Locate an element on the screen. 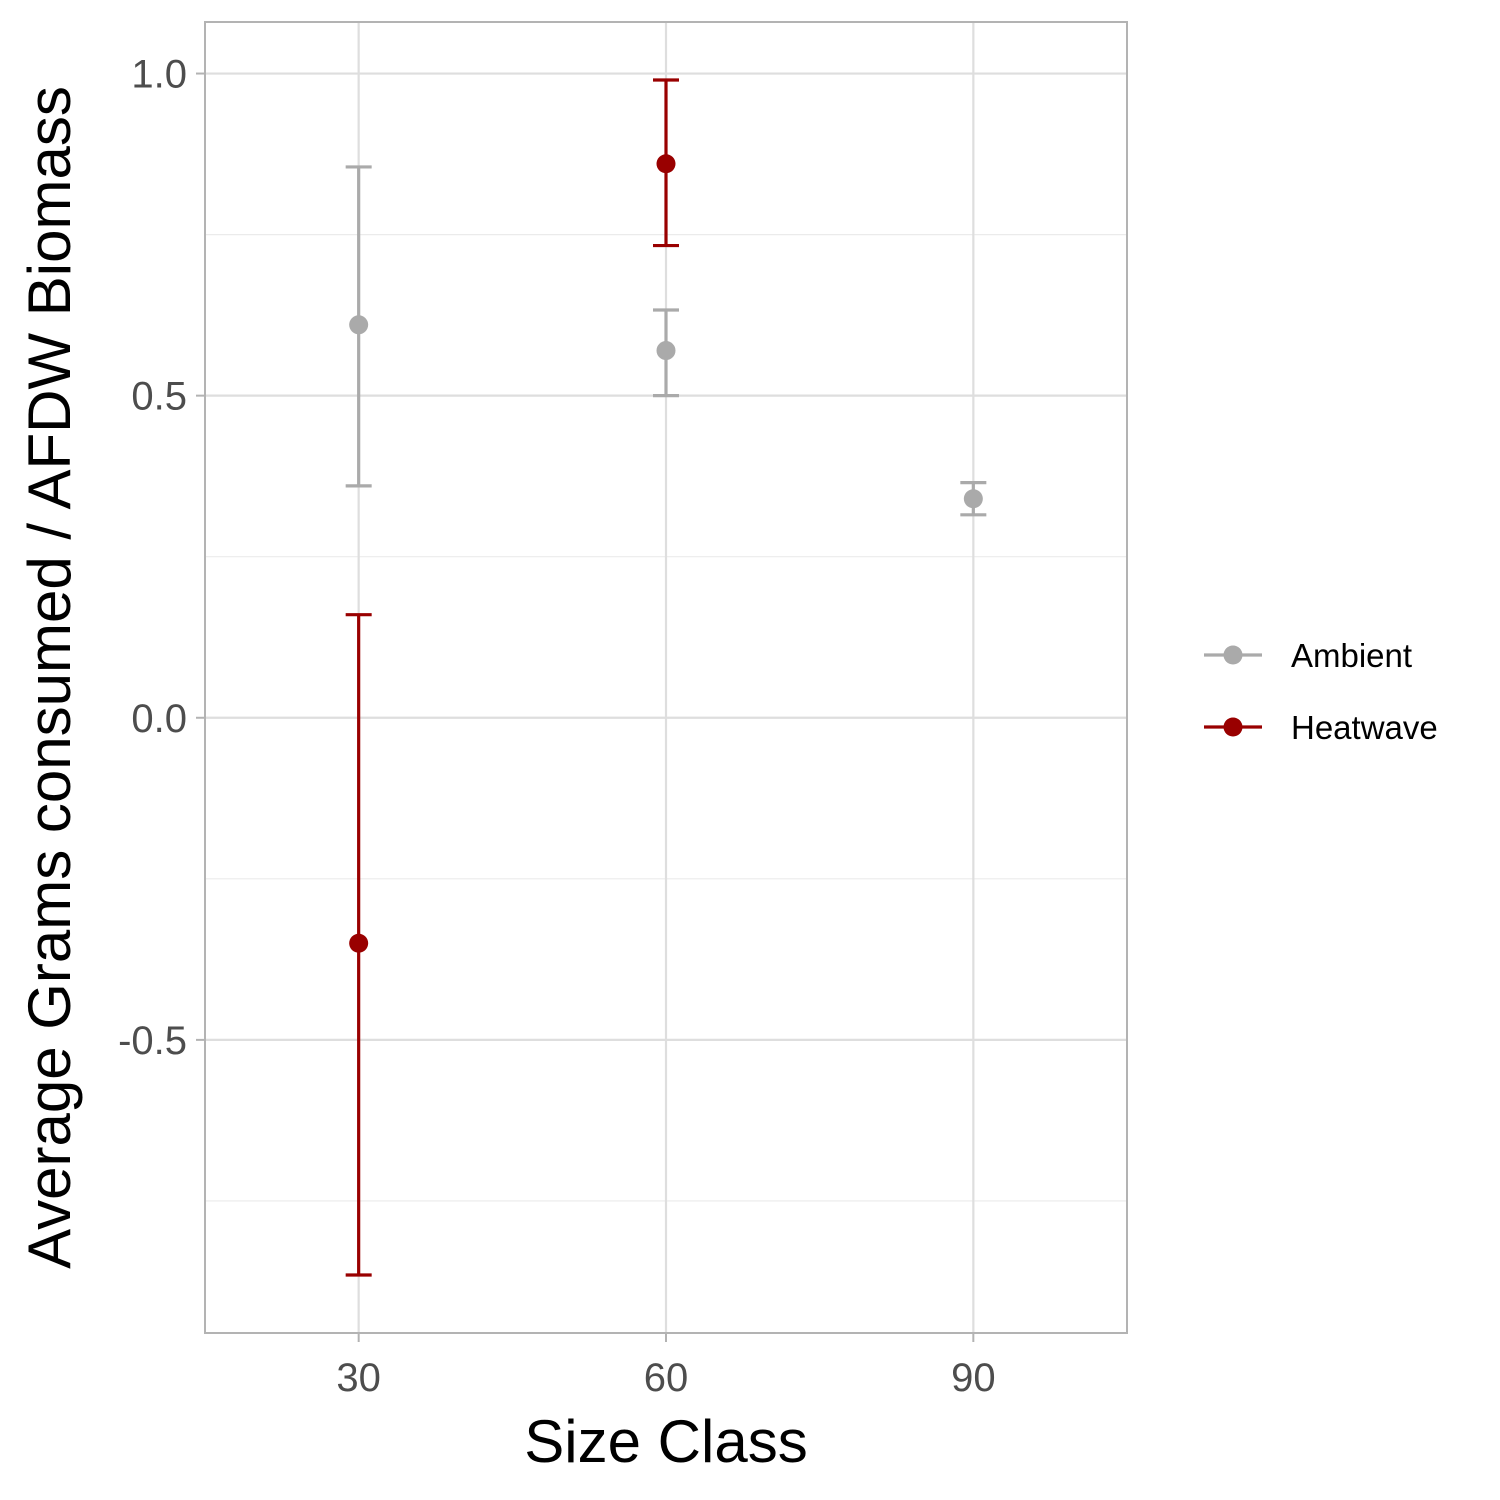 The height and width of the screenshot is (1500, 1500). y-tick-label: 1.0 is located at coordinates (159, 75).